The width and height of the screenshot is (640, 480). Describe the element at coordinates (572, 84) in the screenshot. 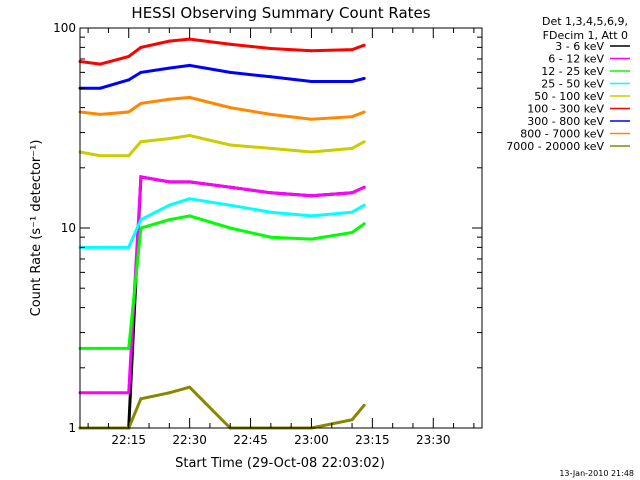

I see `legend-entry-label-3: 25 - 50 keV` at that location.